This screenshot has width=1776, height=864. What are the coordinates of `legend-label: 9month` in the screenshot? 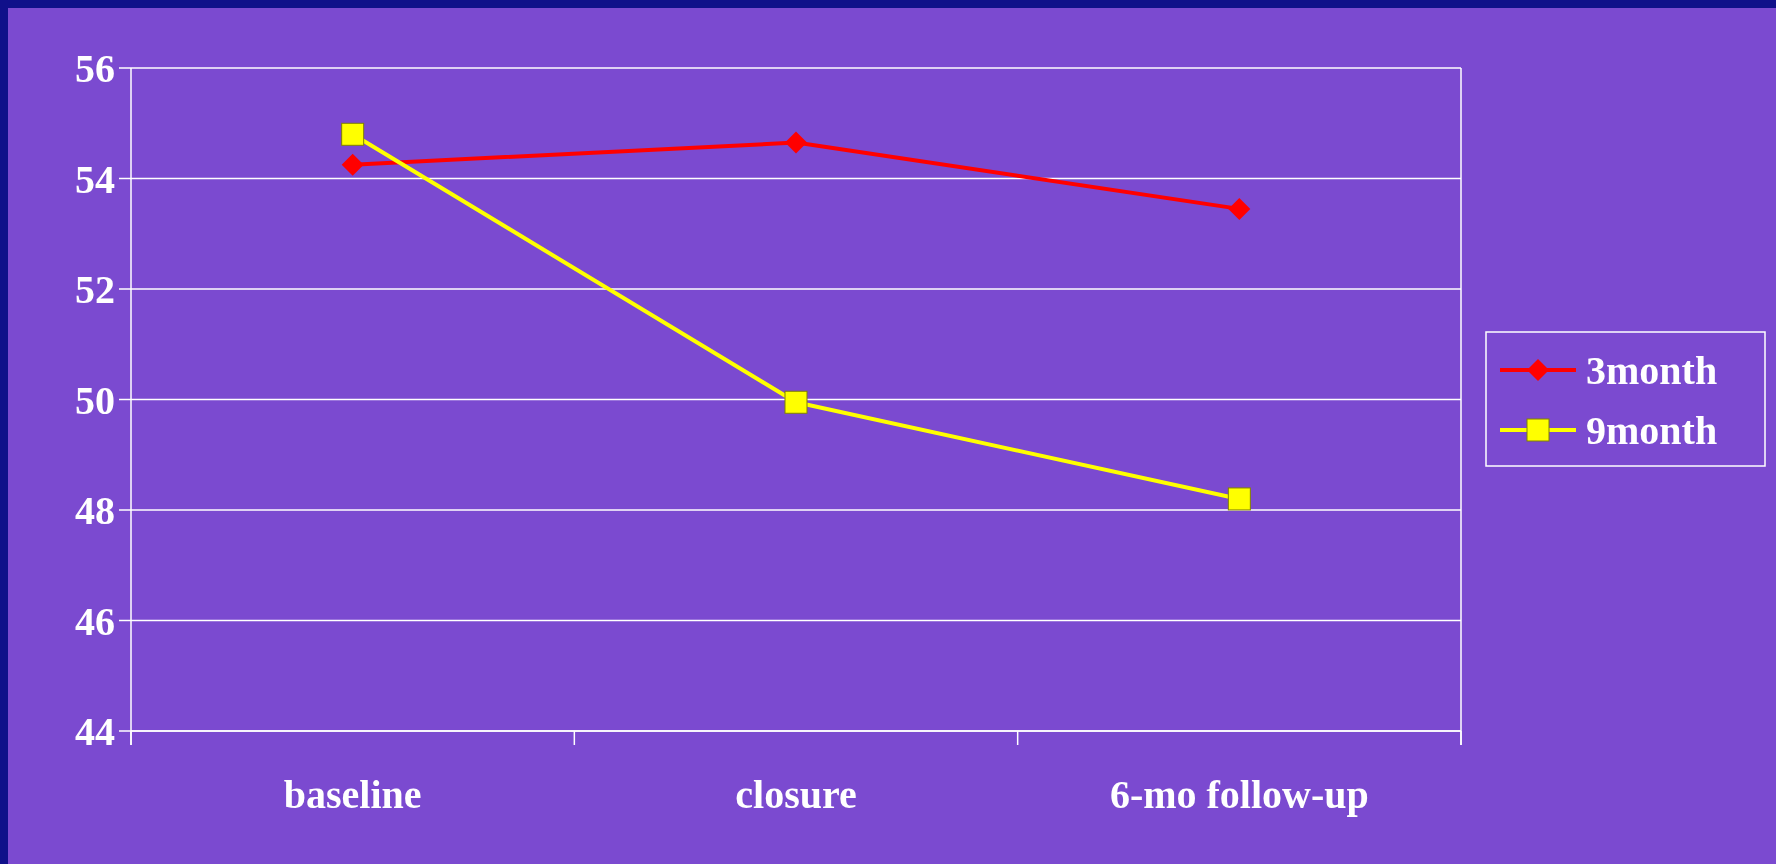 It's located at (1652, 430).